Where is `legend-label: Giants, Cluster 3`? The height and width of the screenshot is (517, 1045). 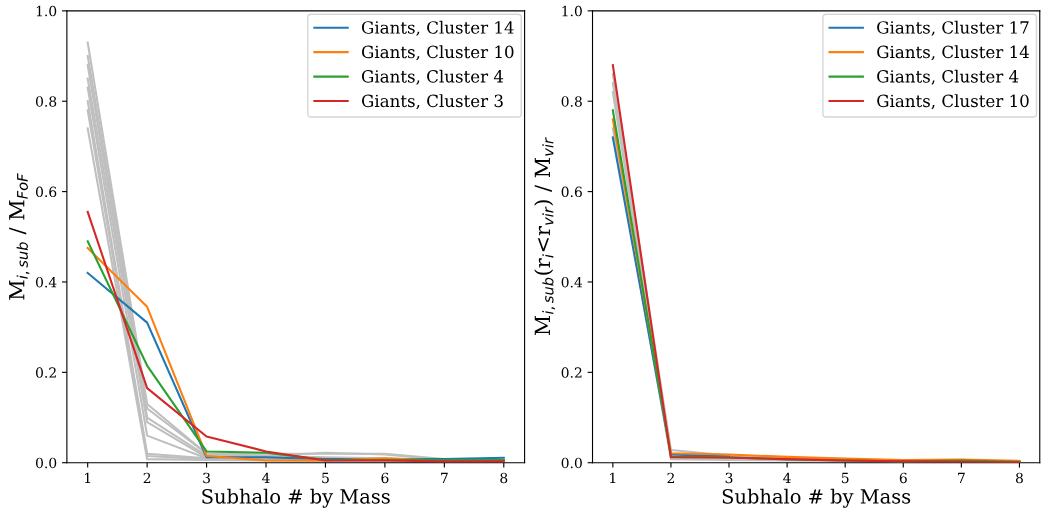
legend-label: Giants, Cluster 3 is located at coordinates (432, 102).